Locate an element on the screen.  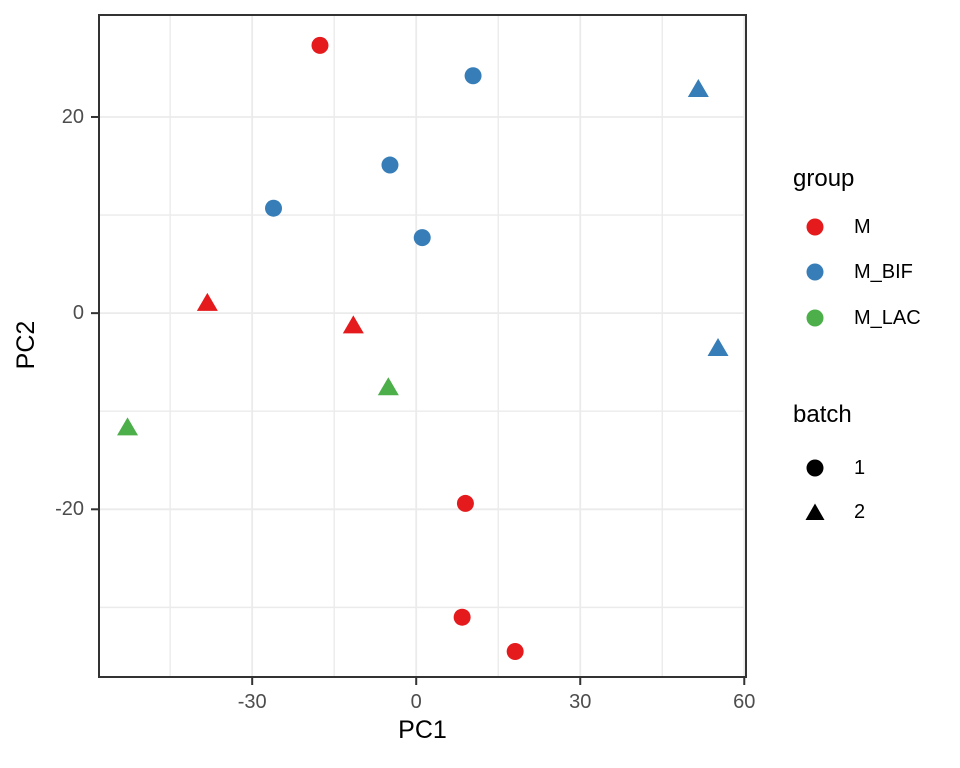
x-axis-title: PC1 is located at coordinates (422, 730).